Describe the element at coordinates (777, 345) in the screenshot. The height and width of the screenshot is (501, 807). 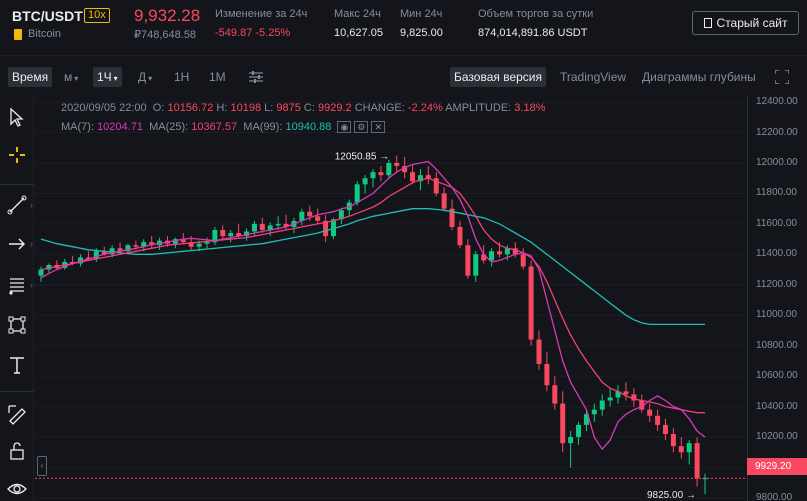
I see `price-tick: 10800.00` at that location.